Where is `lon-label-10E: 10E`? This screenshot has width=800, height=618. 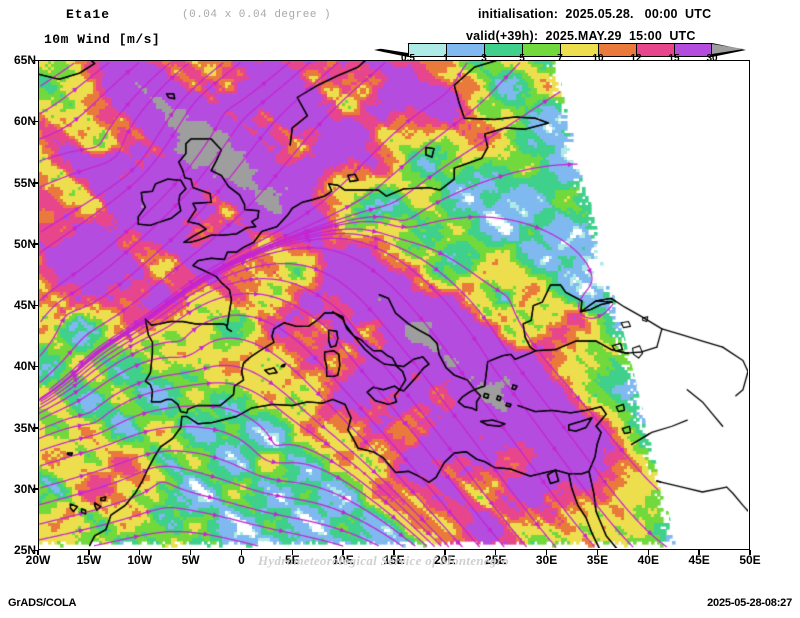 lon-label-10E: 10E is located at coordinates (343, 560).